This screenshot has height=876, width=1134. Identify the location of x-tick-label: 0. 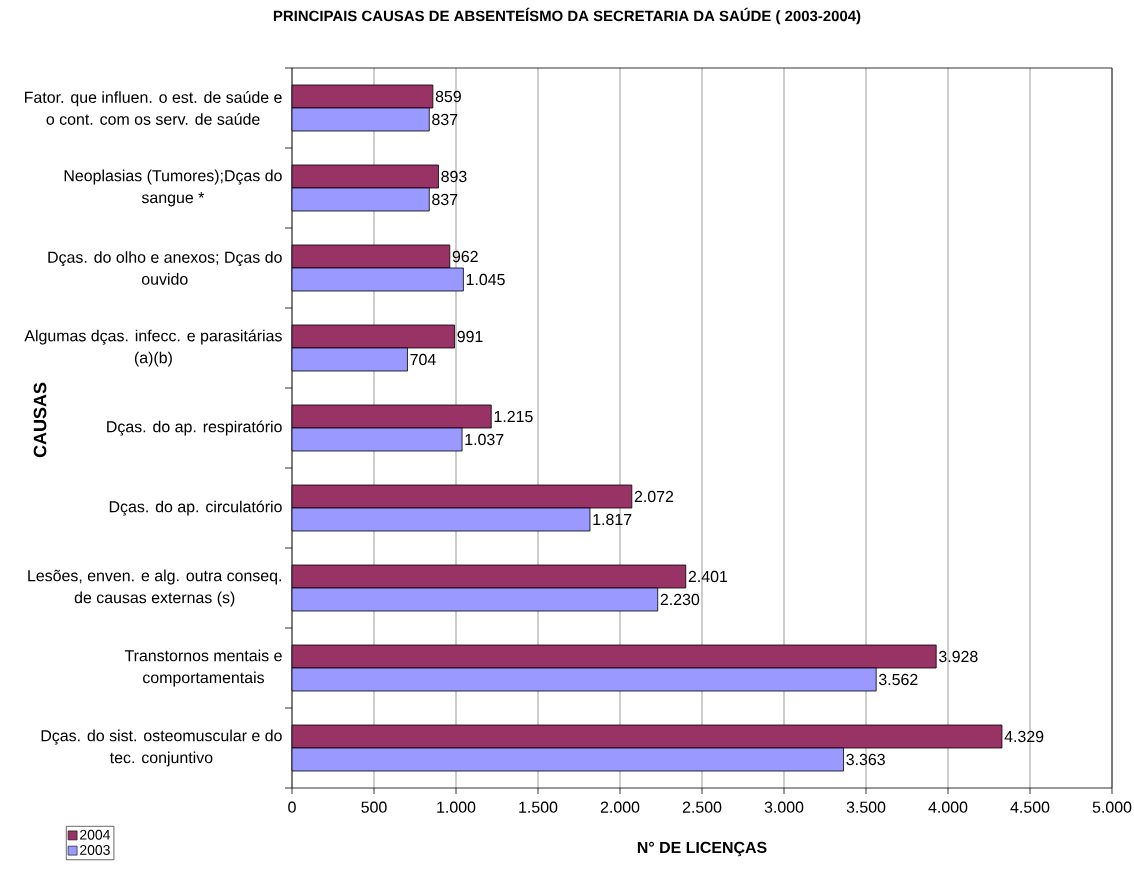
(292, 807).